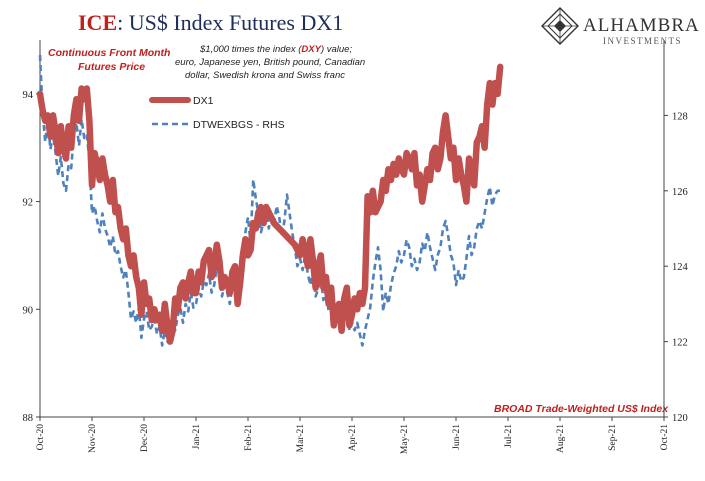 This screenshot has width=705, height=481. What do you see at coordinates (680, 192) in the screenshot?
I see `y-tick-right-label: 126` at bounding box center [680, 192].